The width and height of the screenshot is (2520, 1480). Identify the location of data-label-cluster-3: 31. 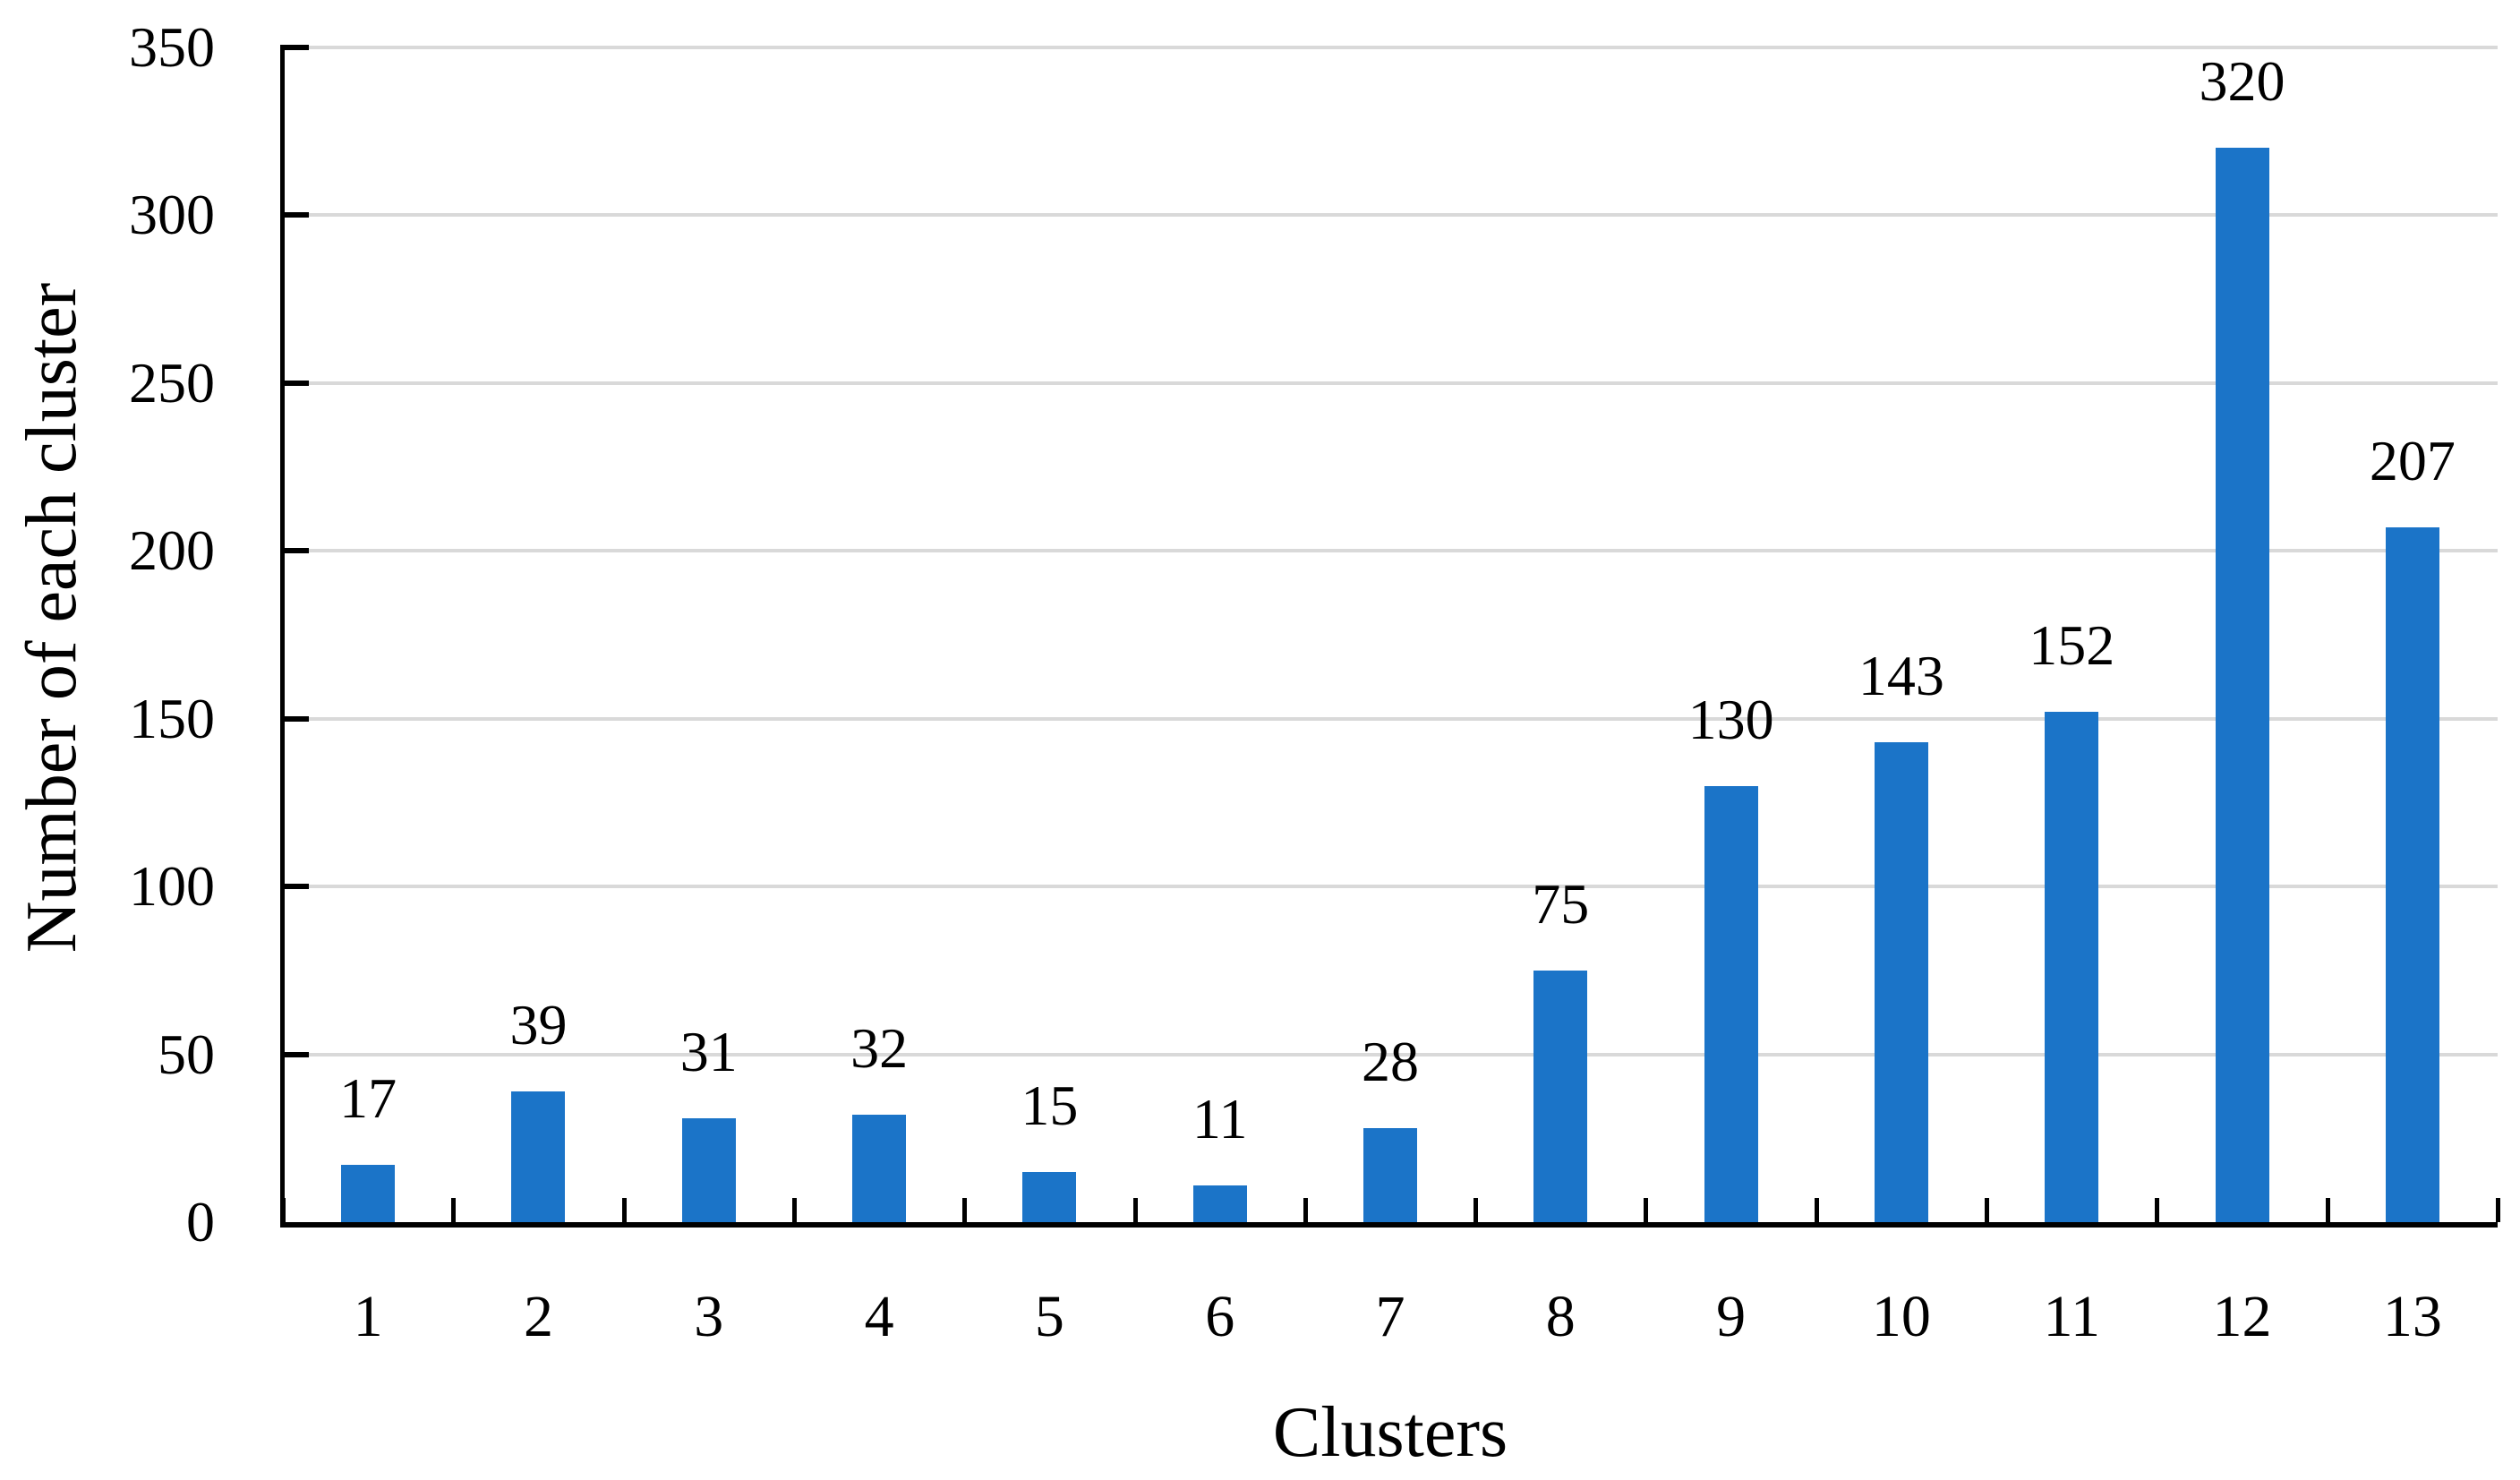
(708, 1051).